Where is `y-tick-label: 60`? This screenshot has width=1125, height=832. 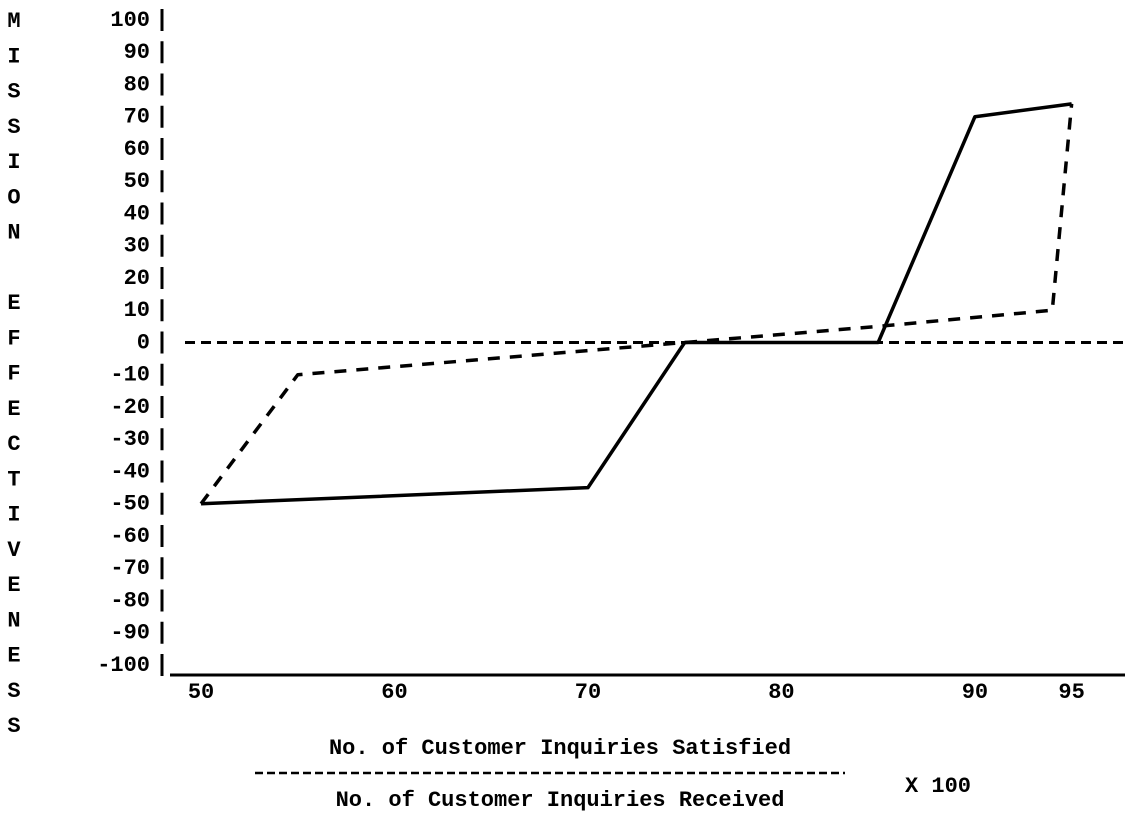
y-tick-label: 60 is located at coordinates (137, 149).